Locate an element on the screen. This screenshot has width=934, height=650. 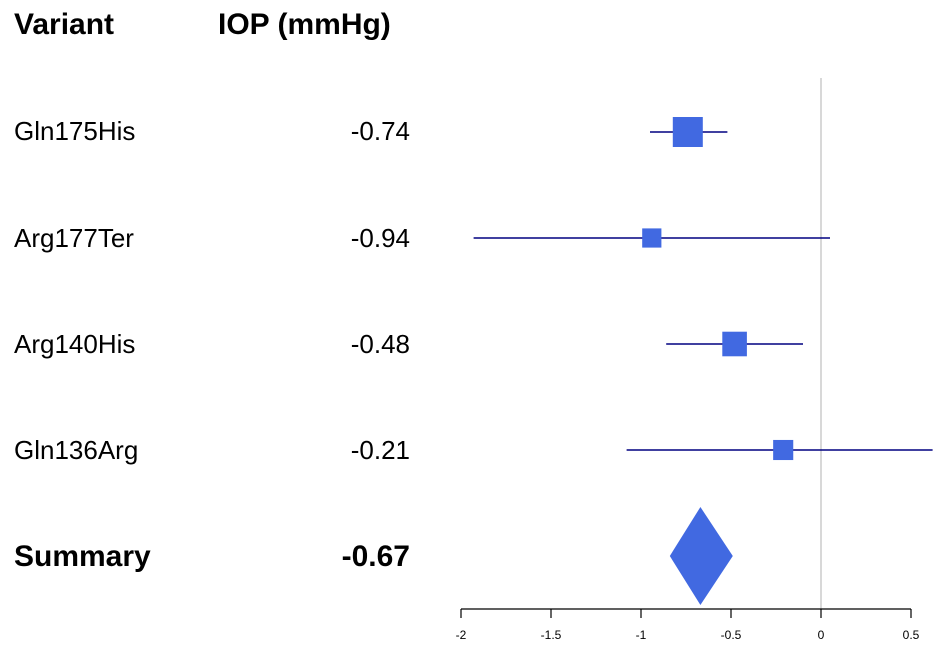
x-tick-label: 0.5 is located at coordinates (911, 635).